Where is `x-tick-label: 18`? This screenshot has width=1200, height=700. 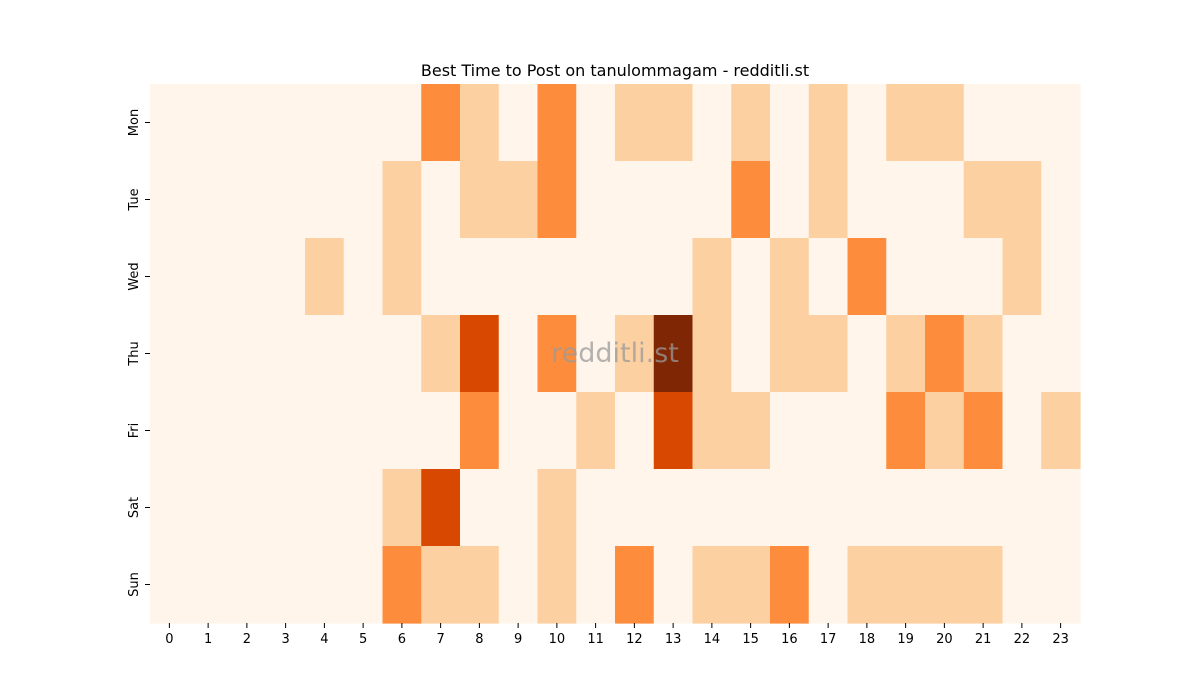 x-tick-label: 18 is located at coordinates (867, 639).